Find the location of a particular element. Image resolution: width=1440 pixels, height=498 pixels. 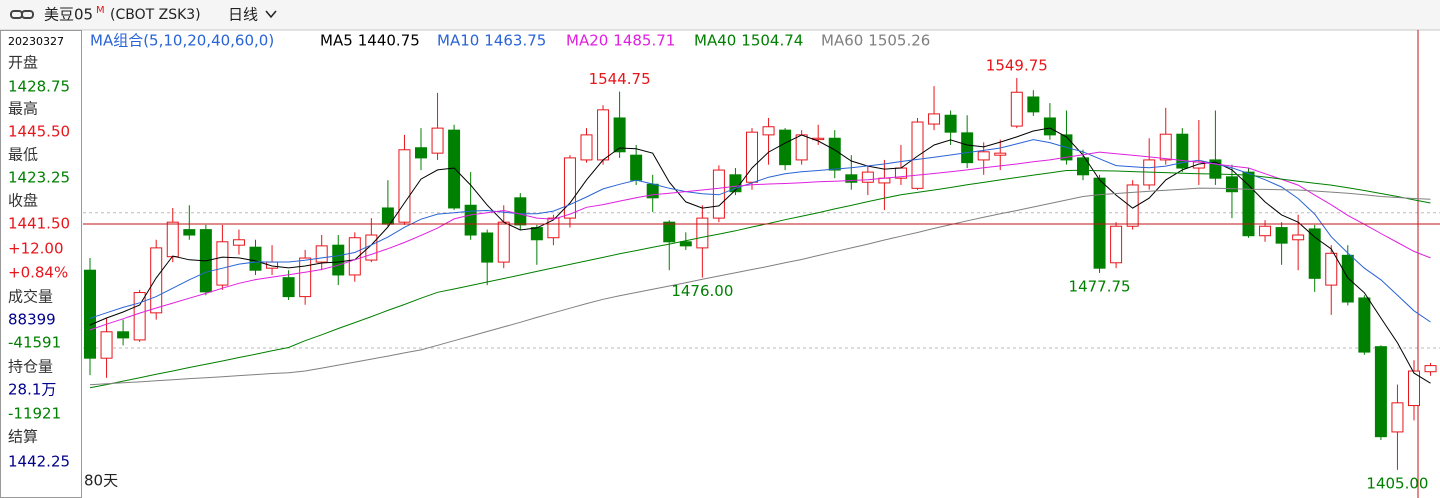

info-item: -11921 is located at coordinates (34, 414).